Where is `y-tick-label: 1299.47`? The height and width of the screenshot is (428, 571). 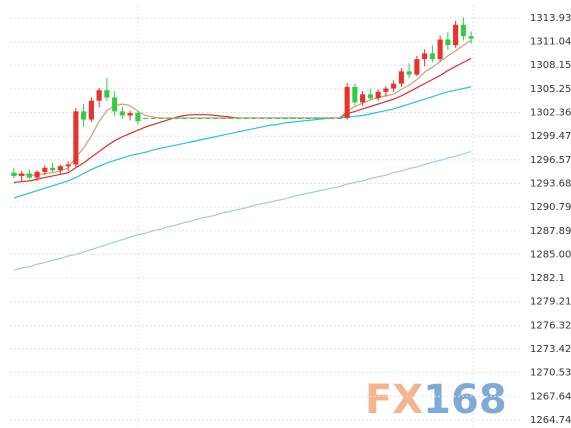
y-tick-label: 1299.47 is located at coordinates (550, 136).